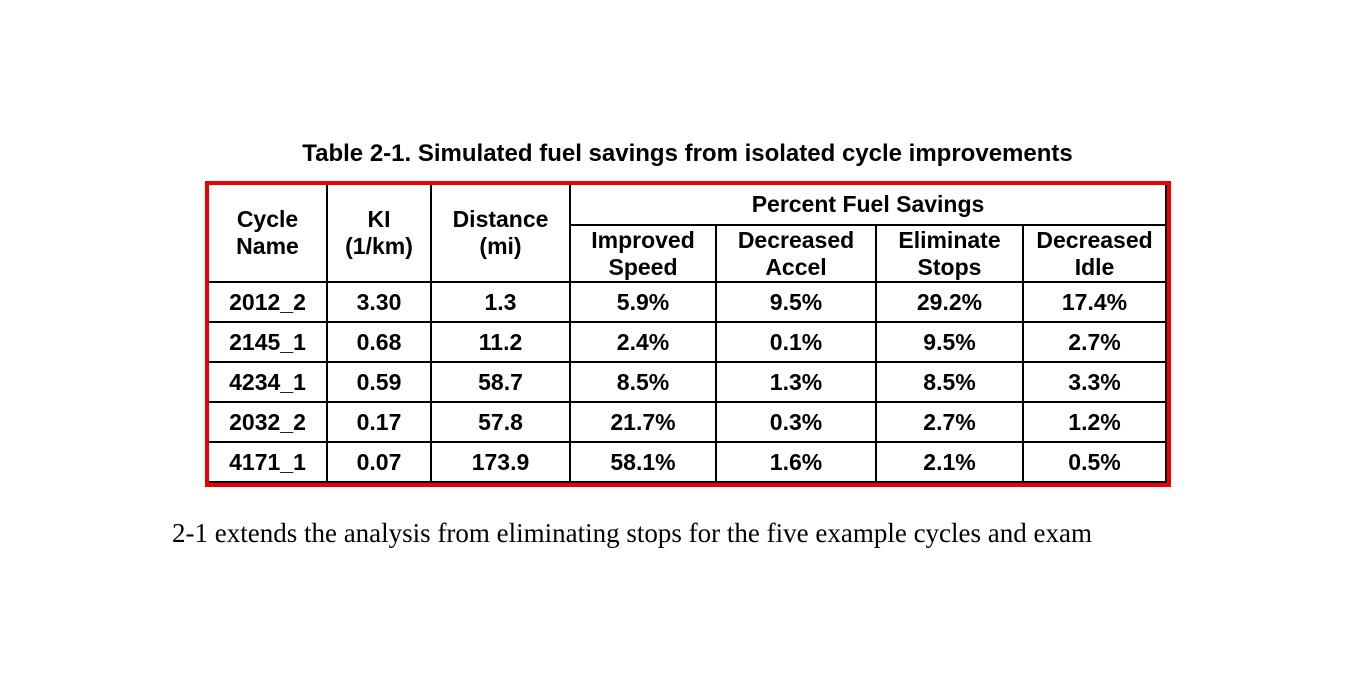 The image size is (1366, 674). Describe the element at coordinates (1094, 422) in the screenshot. I see `cell-decreased-idle: 1.2%` at that location.